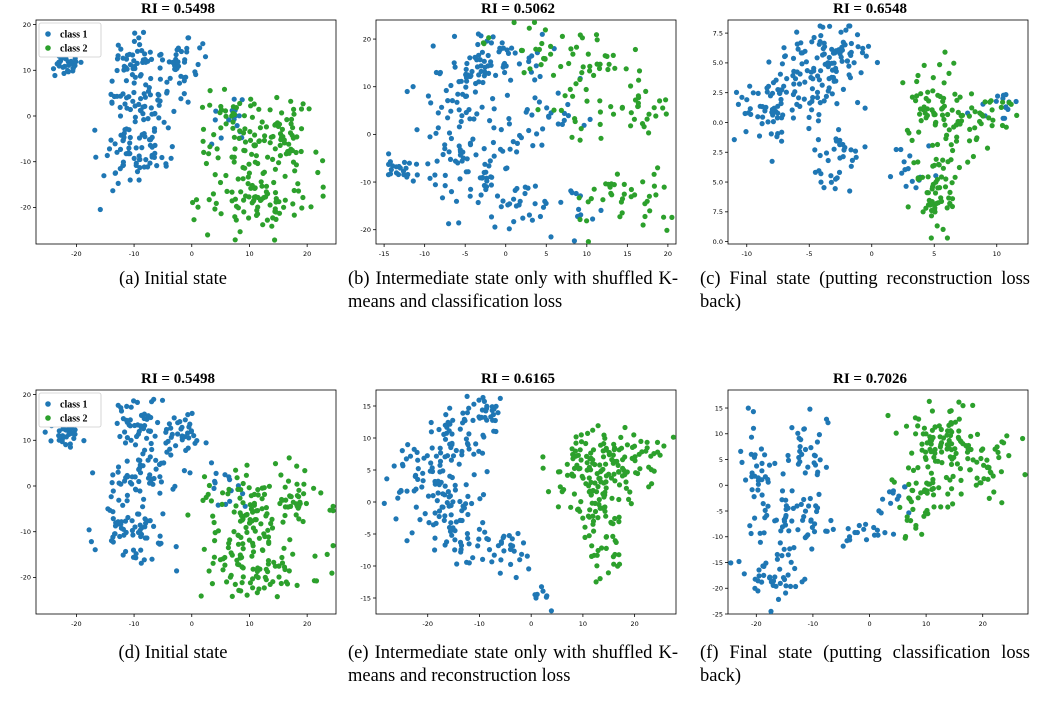 The width and height of the screenshot is (1049, 725). What do you see at coordinates (48, 404) in the screenshot?
I see `legend-marker` at bounding box center [48, 404].